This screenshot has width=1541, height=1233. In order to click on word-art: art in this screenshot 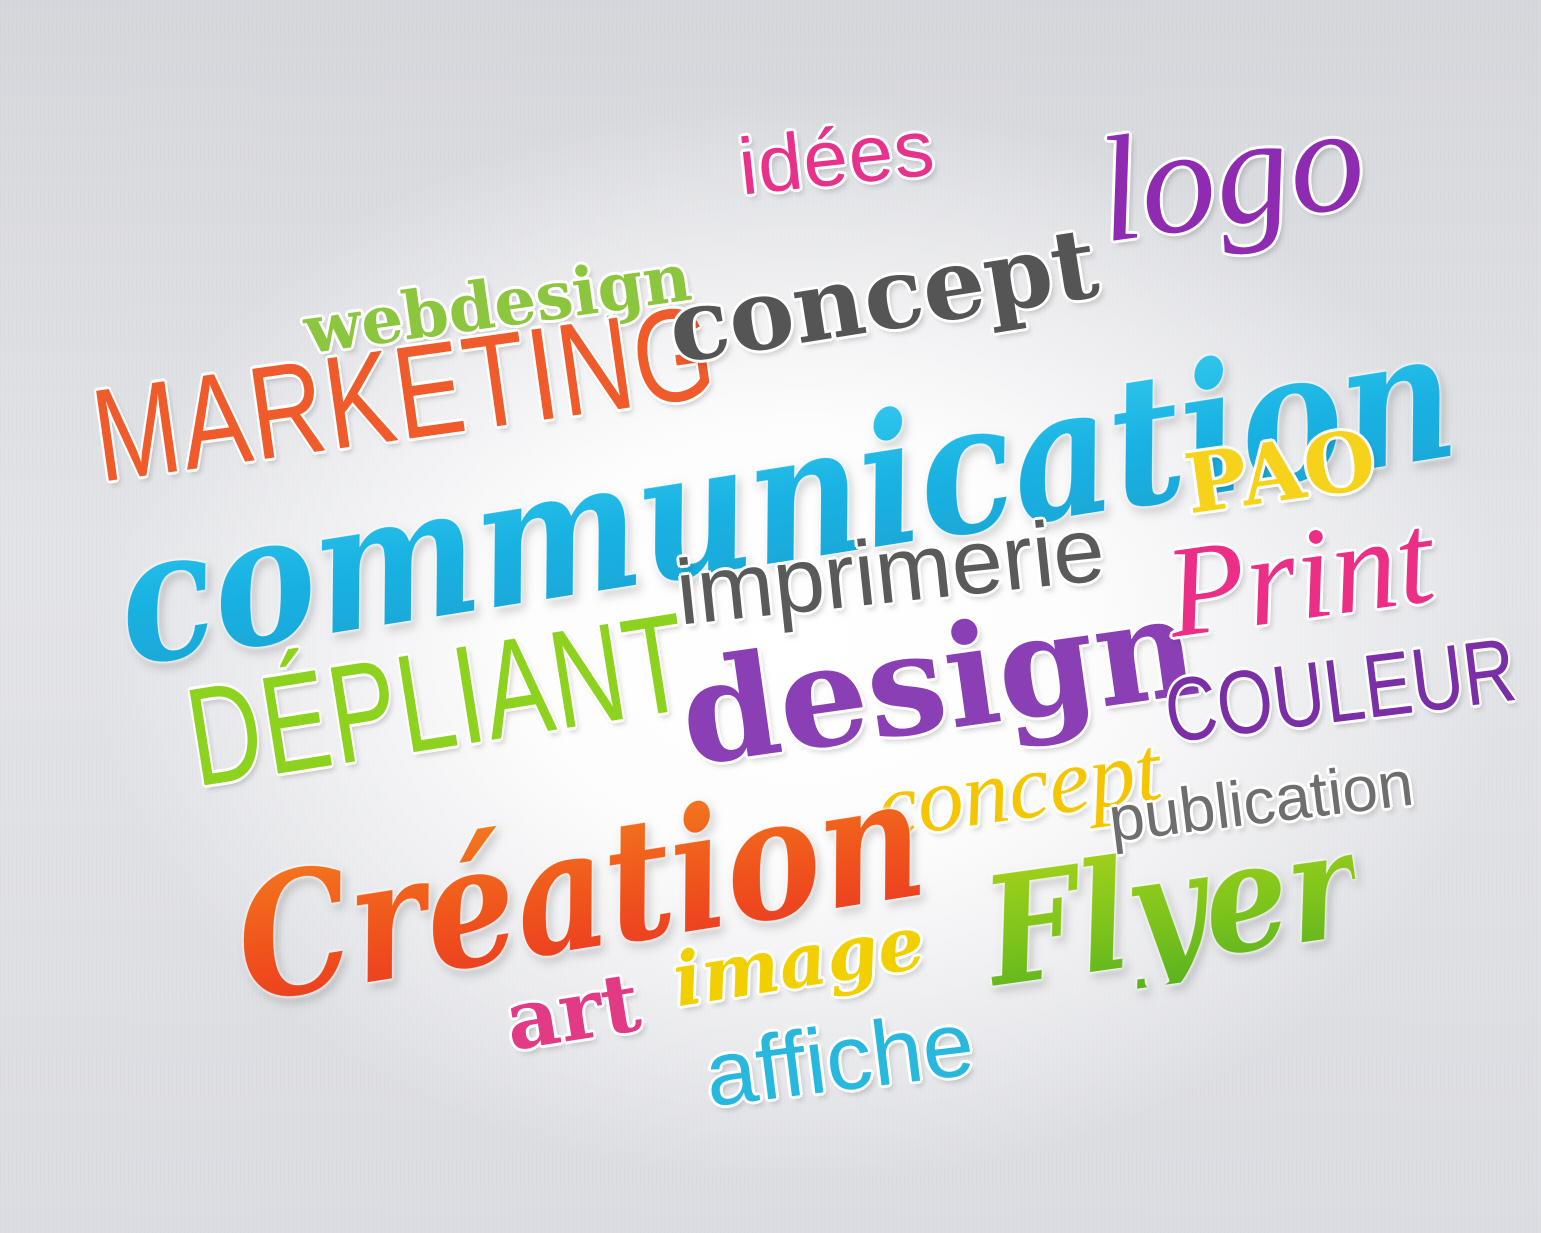, I will do `click(572, 1012)`.